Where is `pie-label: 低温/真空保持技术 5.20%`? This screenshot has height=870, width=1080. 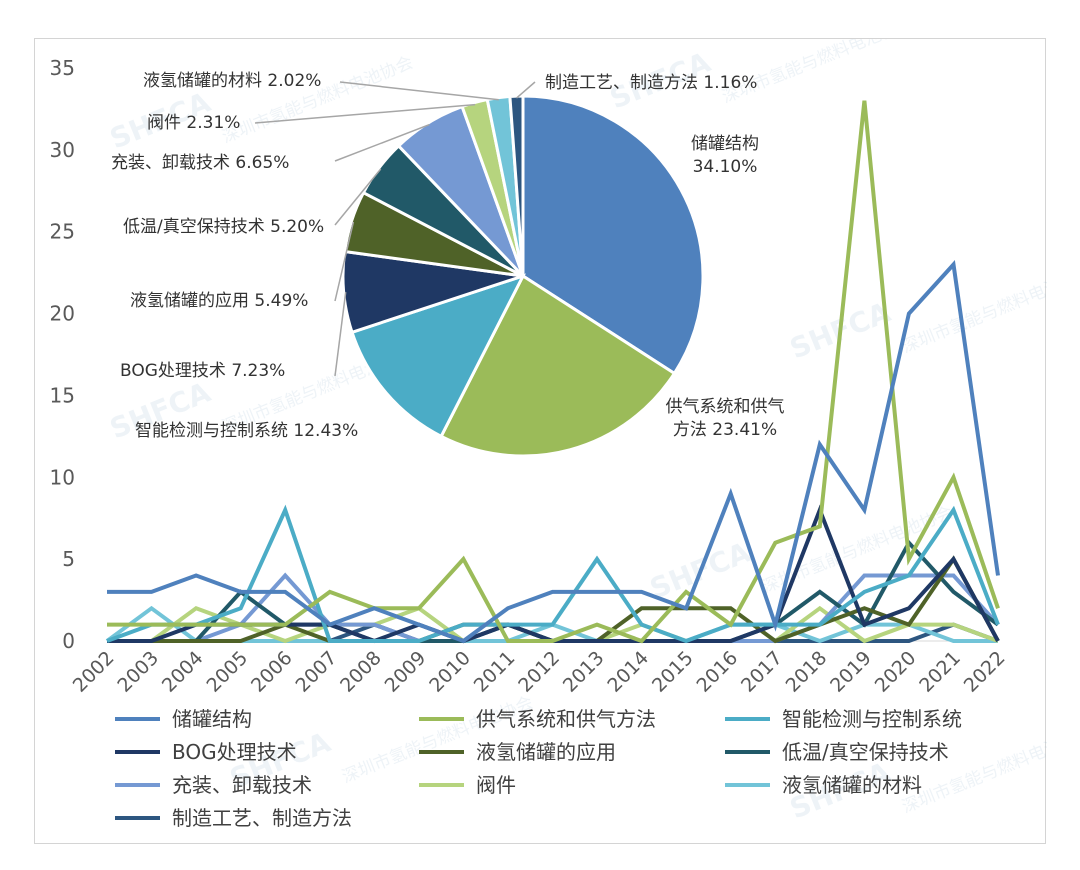 pie-label: 低温/真空保持技术 5.20% is located at coordinates (223, 227).